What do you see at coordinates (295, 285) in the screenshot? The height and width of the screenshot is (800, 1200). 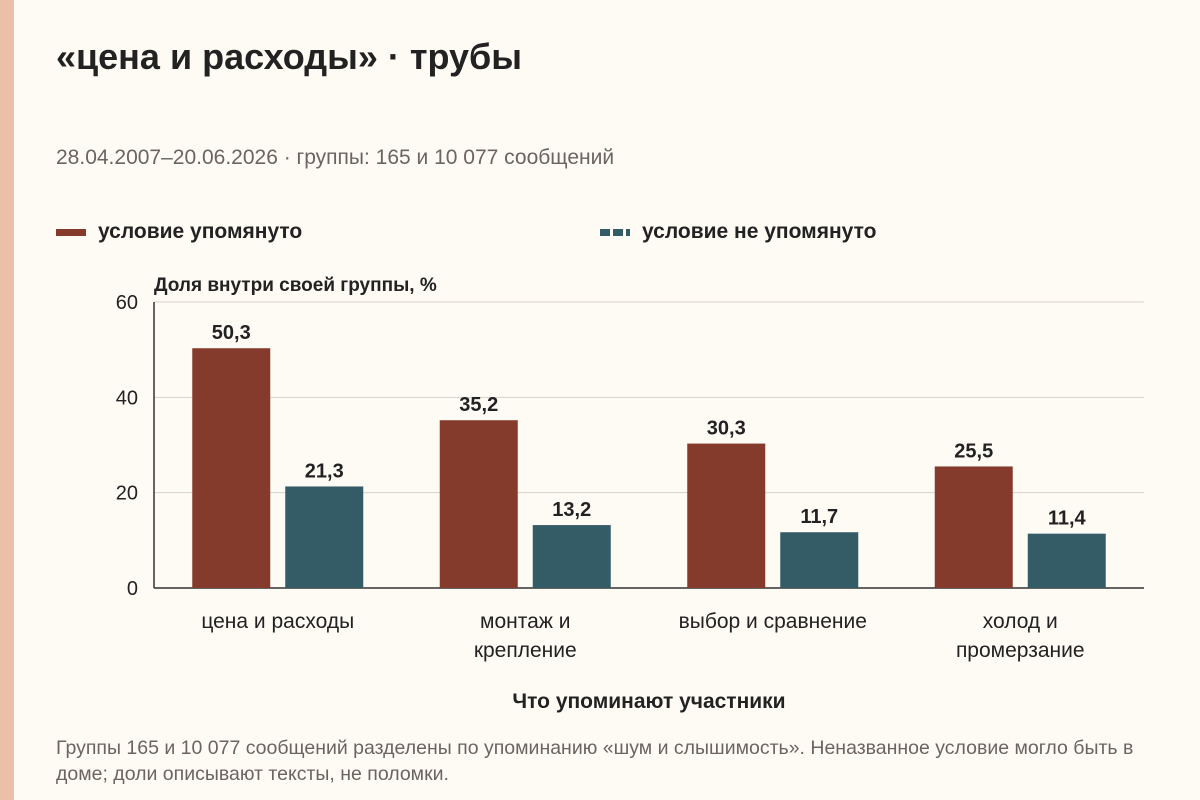 I see `y-axis-title: Доля внутри своей группы, %` at bounding box center [295, 285].